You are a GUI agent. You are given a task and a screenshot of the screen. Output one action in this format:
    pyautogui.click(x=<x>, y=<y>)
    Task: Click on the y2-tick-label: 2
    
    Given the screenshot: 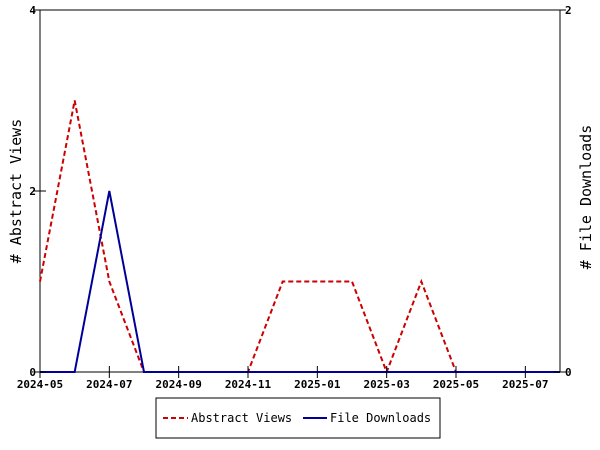 What is the action you would take?
    pyautogui.click(x=568, y=10)
    